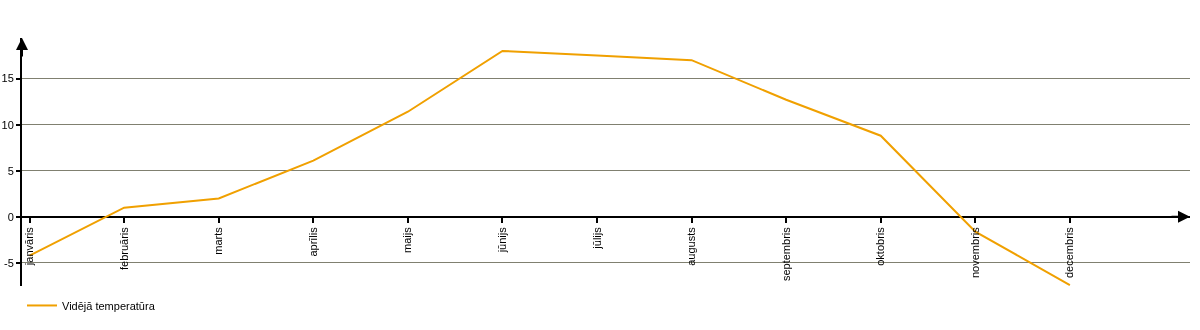  Describe the element at coordinates (123, 248) in the screenshot. I see `x-tick-label: februāris` at that location.